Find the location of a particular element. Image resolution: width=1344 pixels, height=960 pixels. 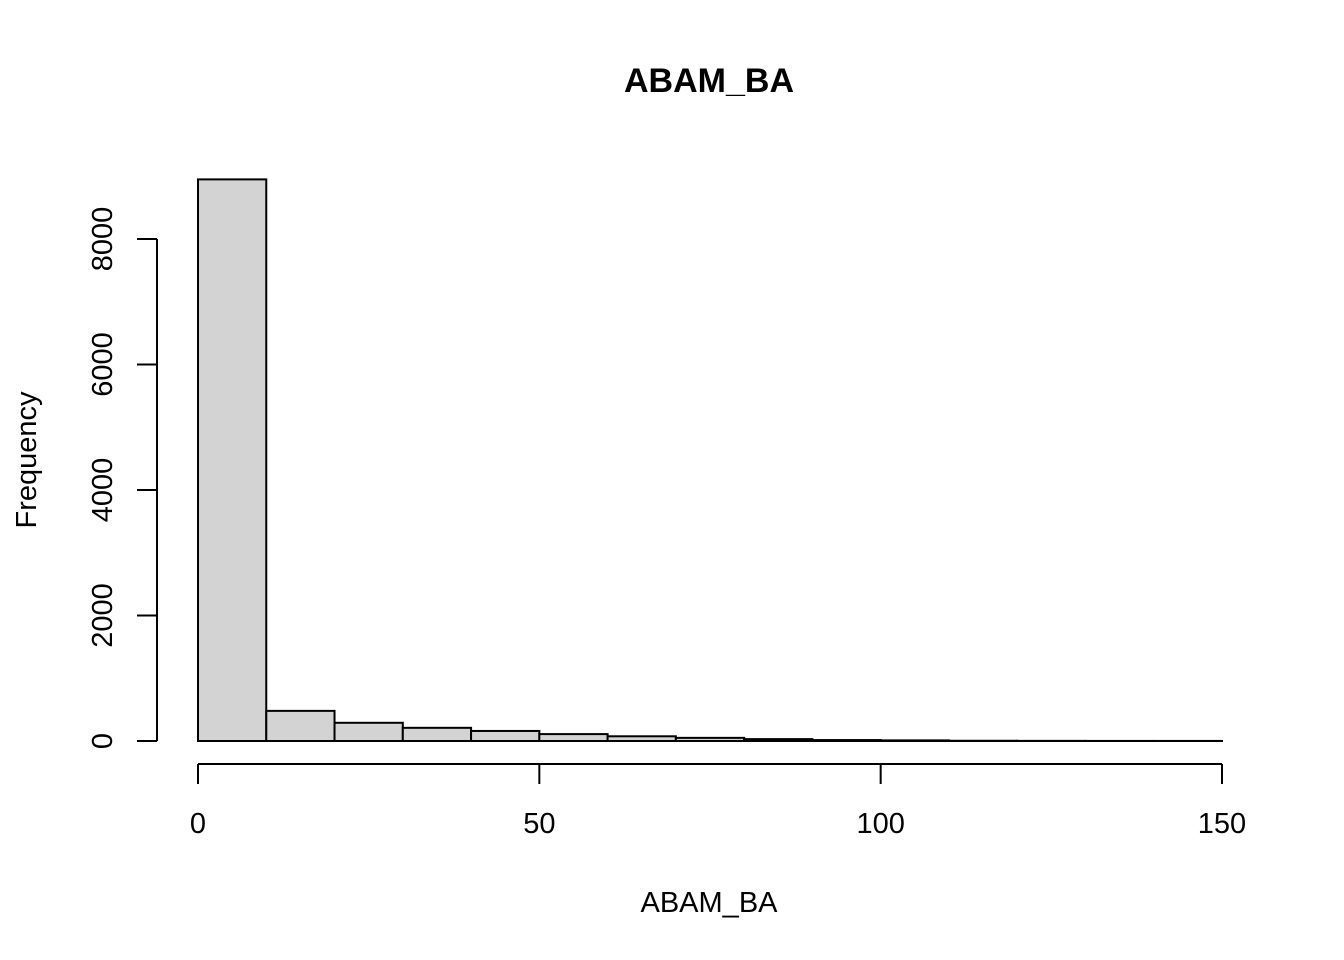

y-axis-label: Frequency is located at coordinates (27, 460).